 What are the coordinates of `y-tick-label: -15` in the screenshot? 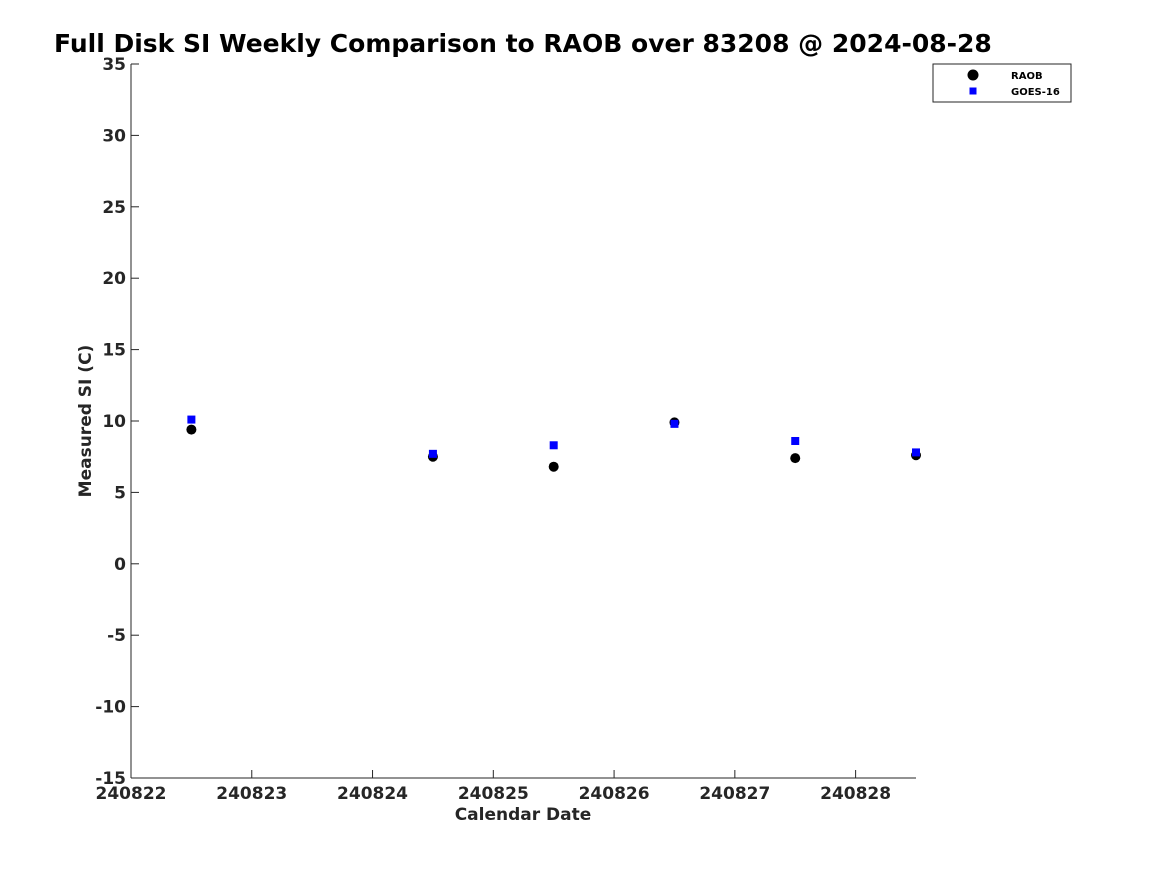 It's located at (110, 779).